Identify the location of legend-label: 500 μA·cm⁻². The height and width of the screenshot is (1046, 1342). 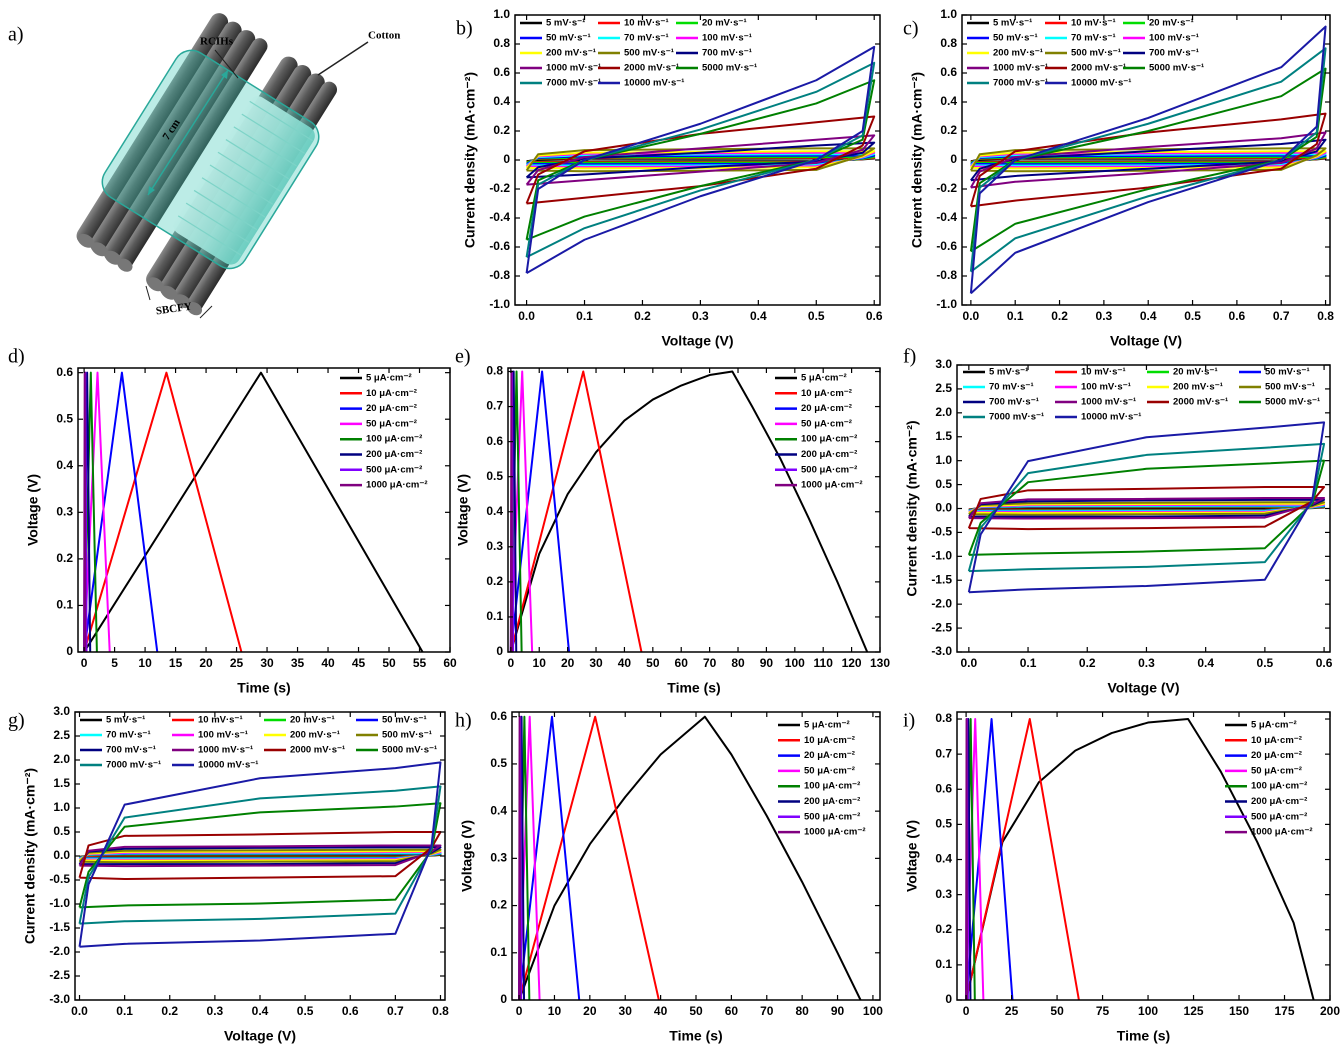
(1279, 816).